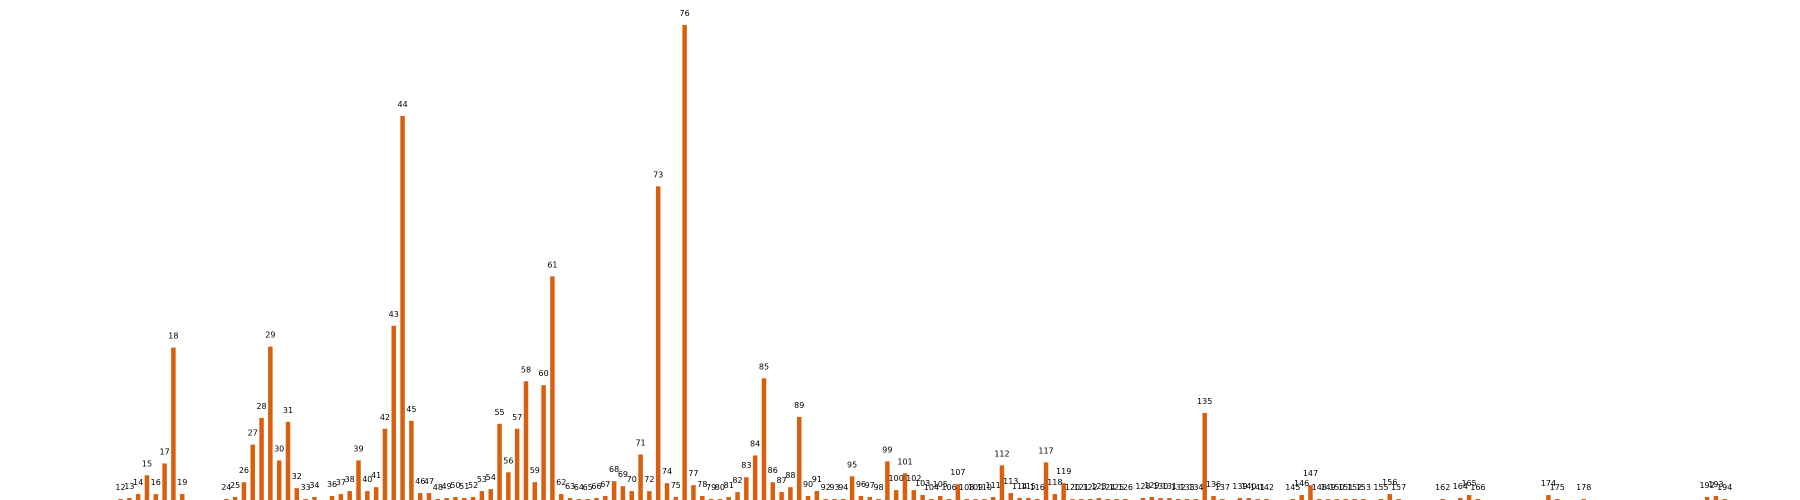 This screenshot has height=500, width=1800. I want to click on bar-label-148: 148, so click(1319, 487).